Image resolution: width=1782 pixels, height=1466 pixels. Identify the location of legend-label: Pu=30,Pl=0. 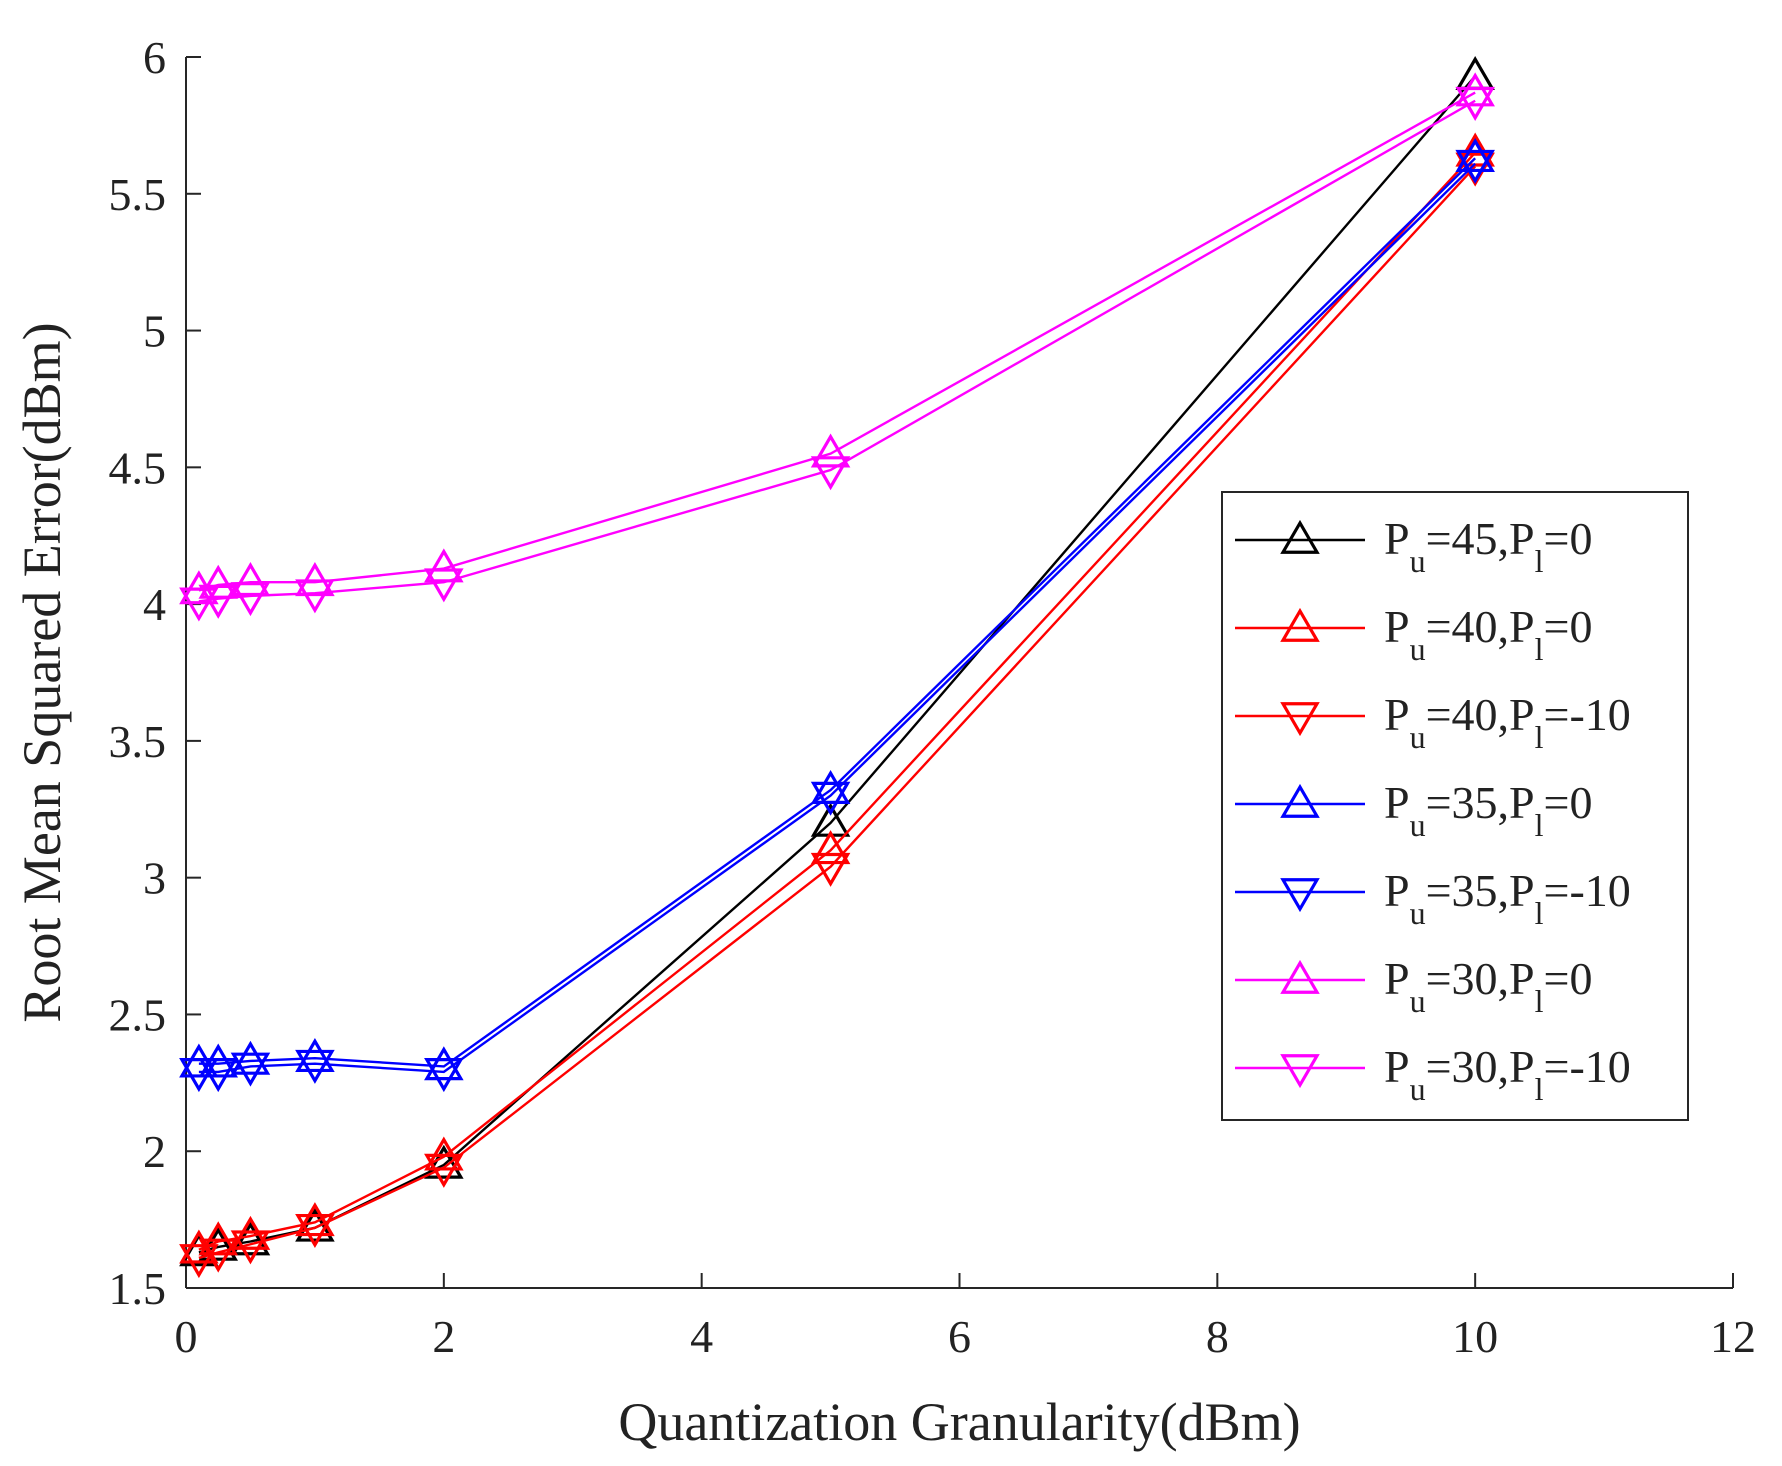
(1488, 986).